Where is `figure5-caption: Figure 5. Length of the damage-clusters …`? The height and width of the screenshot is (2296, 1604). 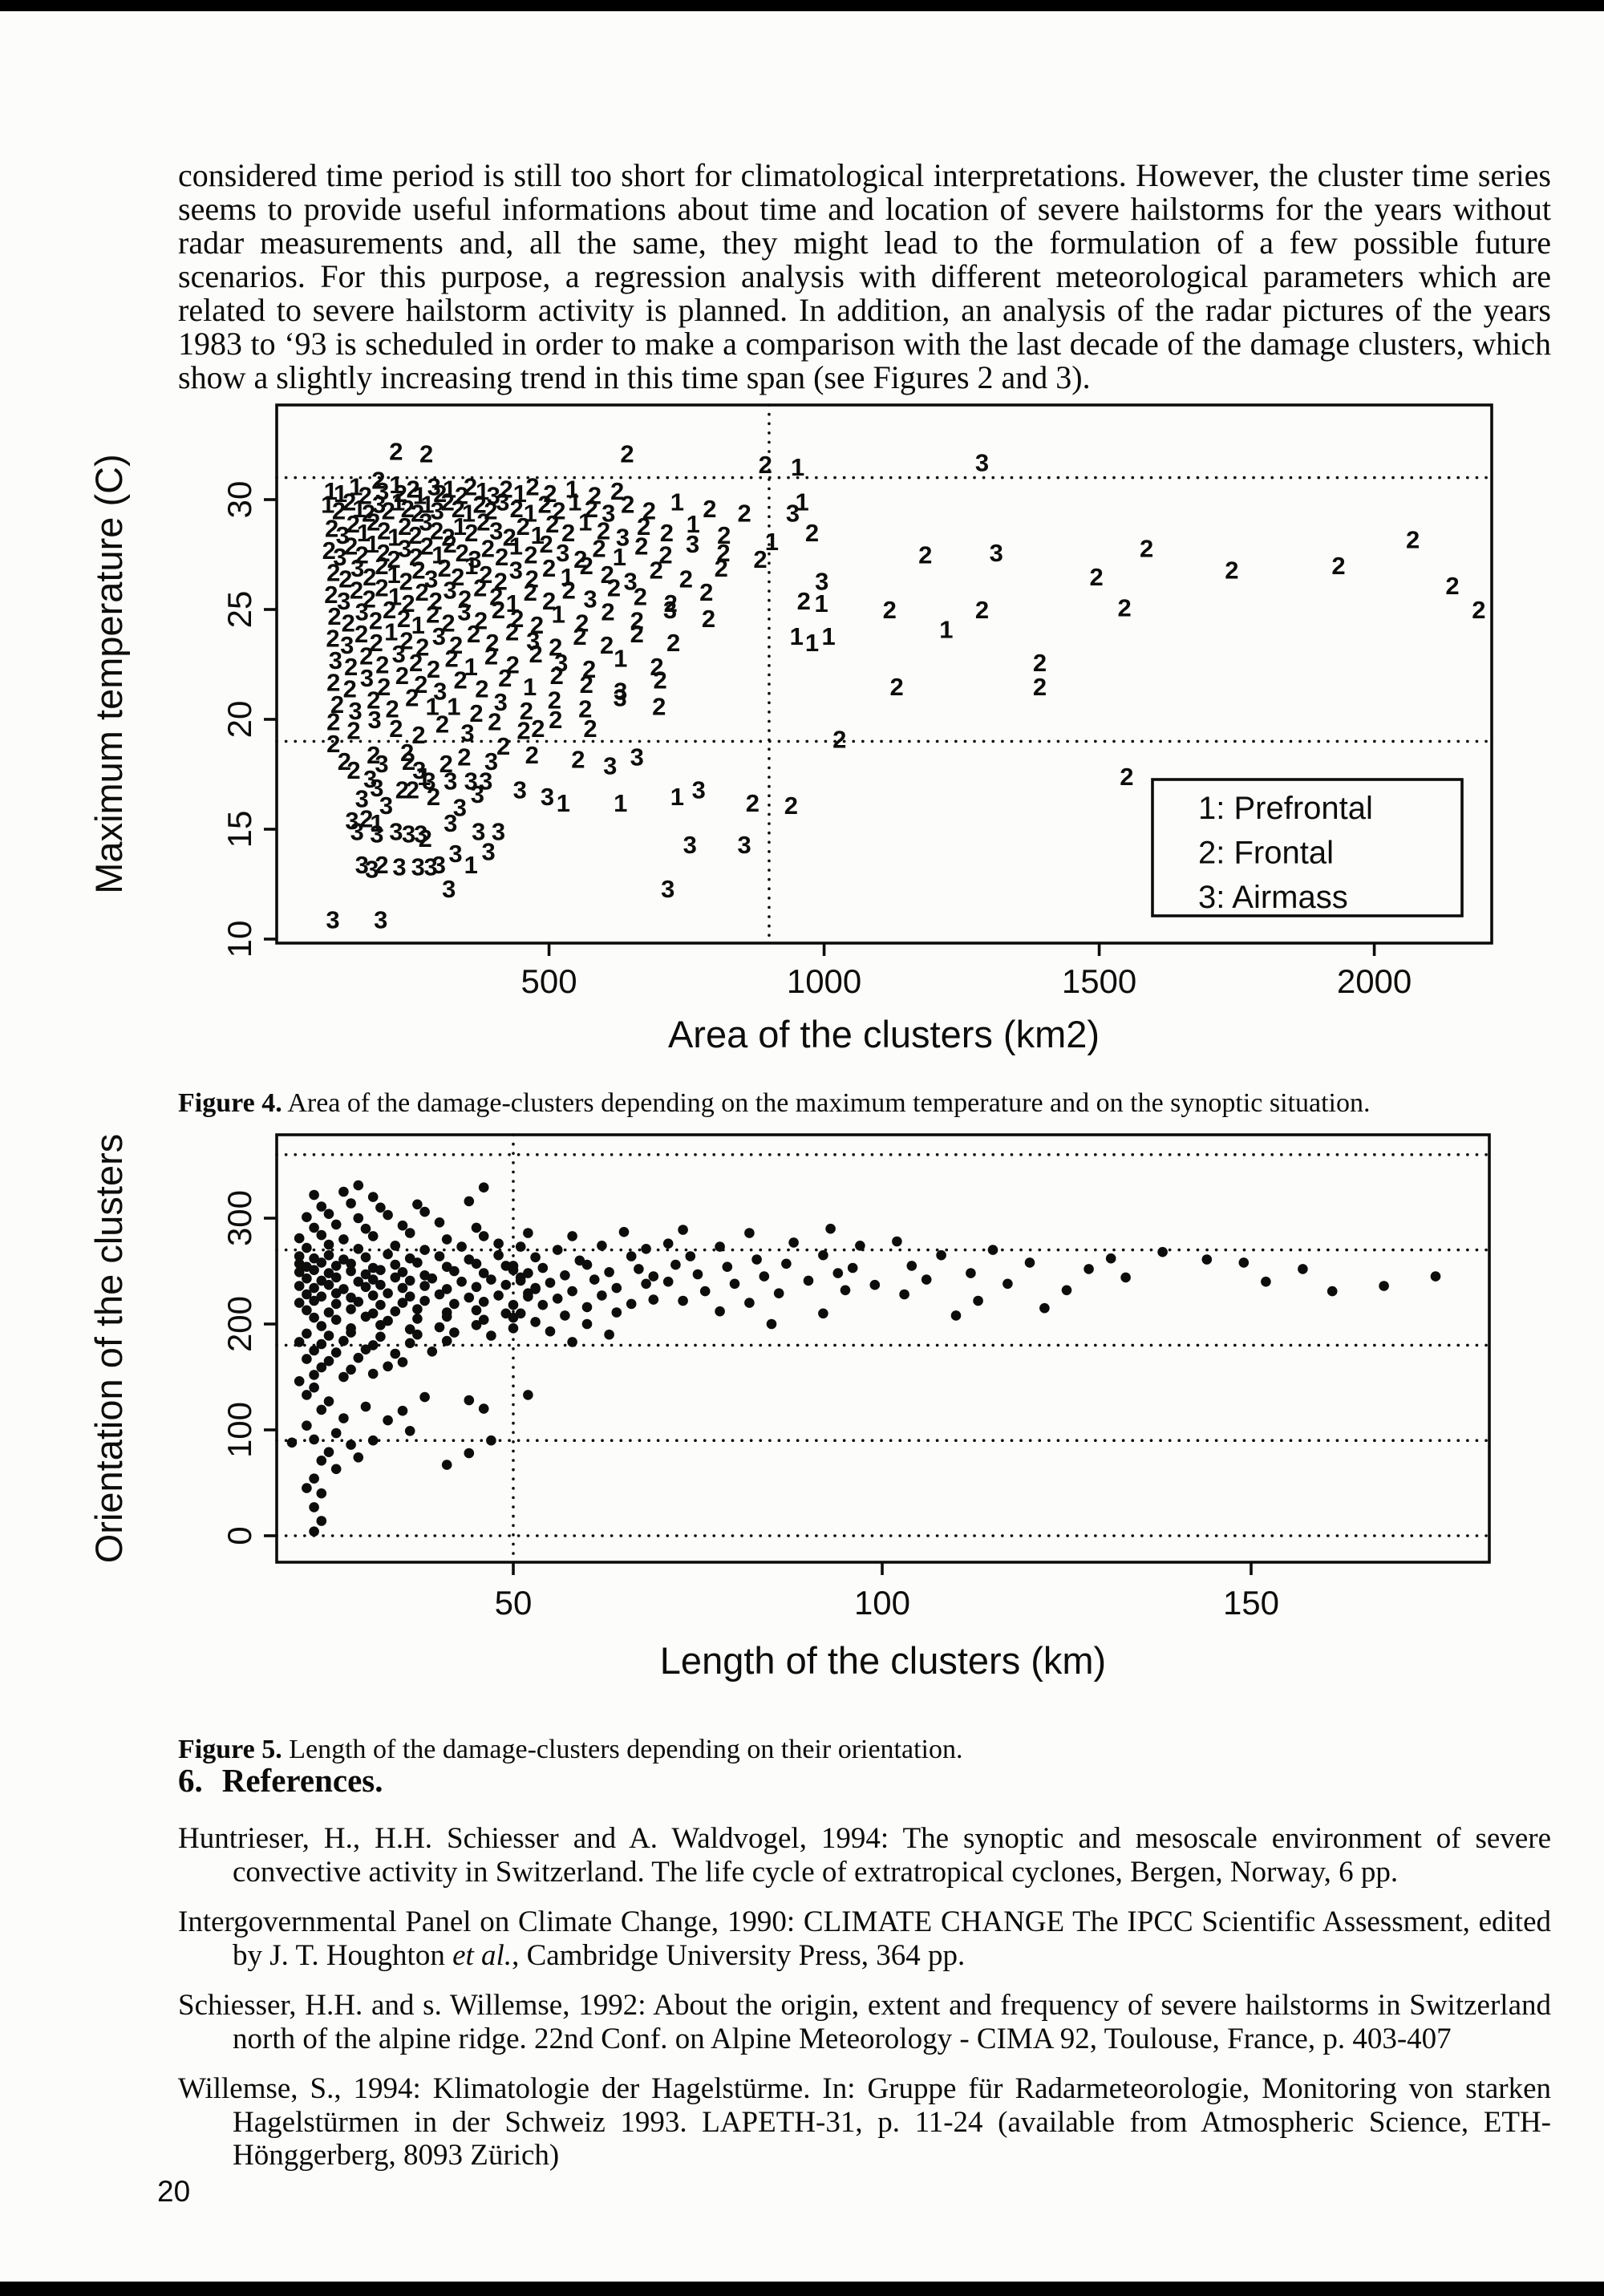
figure5-caption: Figure 5. Length of the damage-clusters … is located at coordinates (864, 1750).